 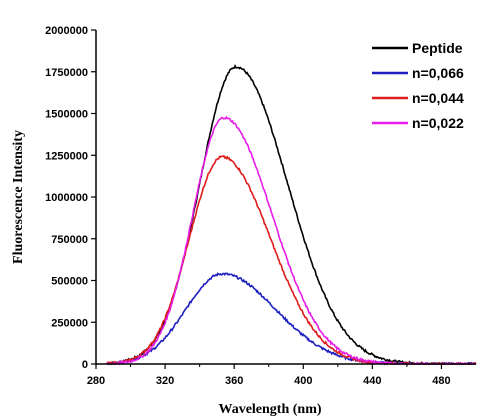 What do you see at coordinates (66, 198) in the screenshot?
I see `y-tick-label: 1000000` at bounding box center [66, 198].